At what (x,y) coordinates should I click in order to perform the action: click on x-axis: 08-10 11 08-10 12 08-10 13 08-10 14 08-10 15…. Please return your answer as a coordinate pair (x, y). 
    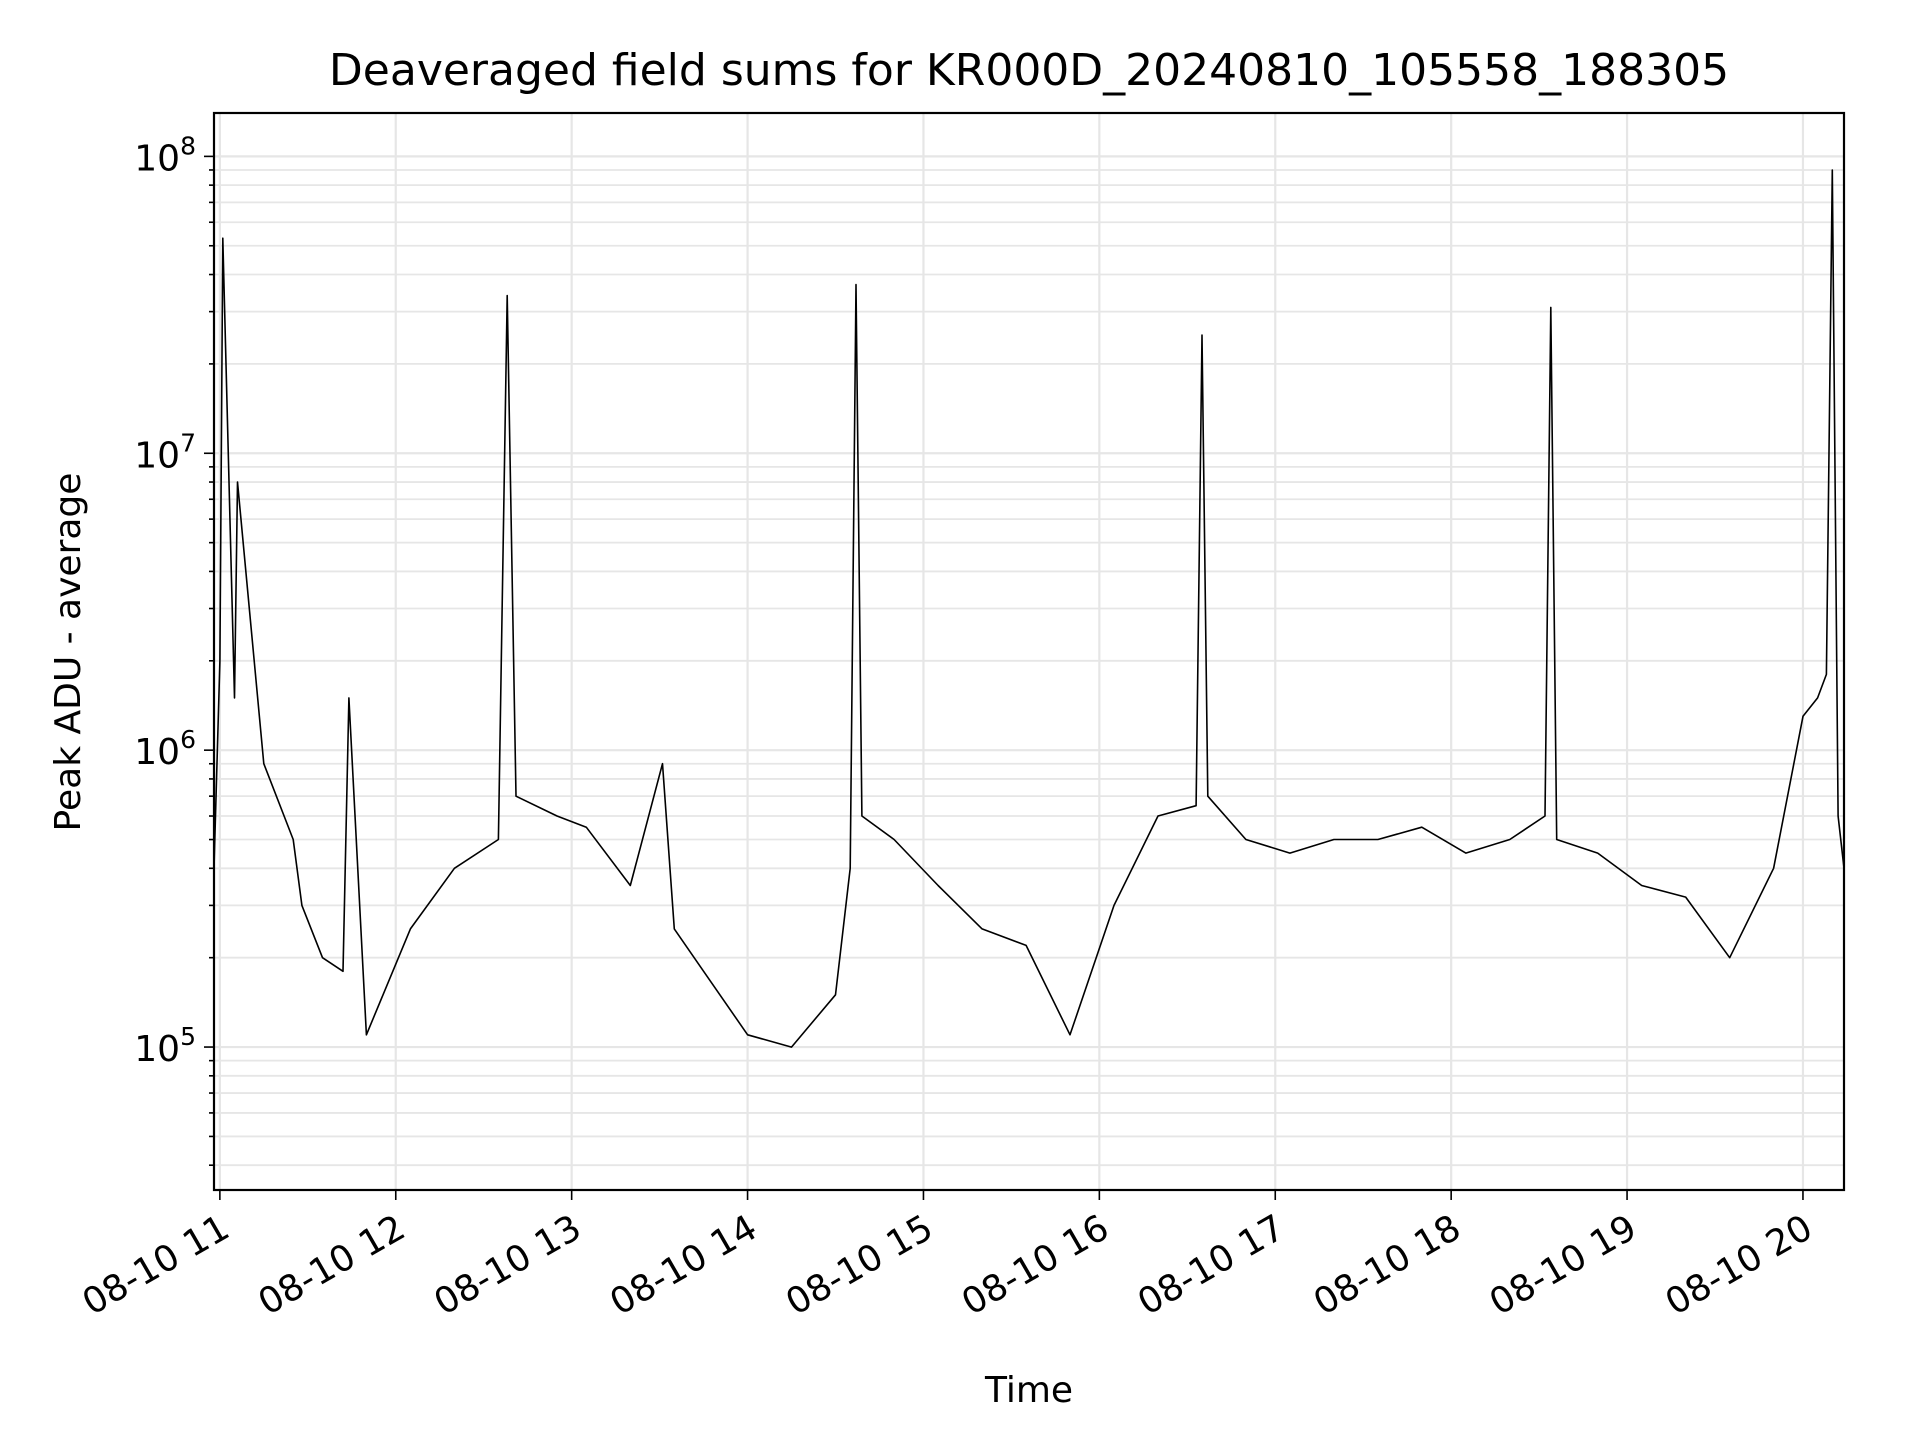
    Looking at the image, I should click on (948, 1257).